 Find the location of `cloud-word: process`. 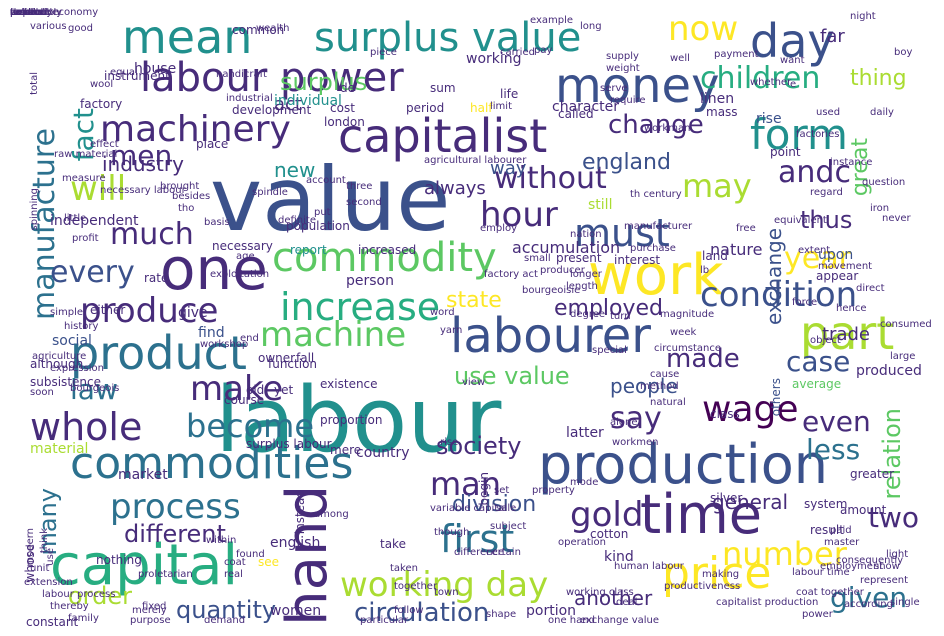

cloud-word: process is located at coordinates (175, 507).